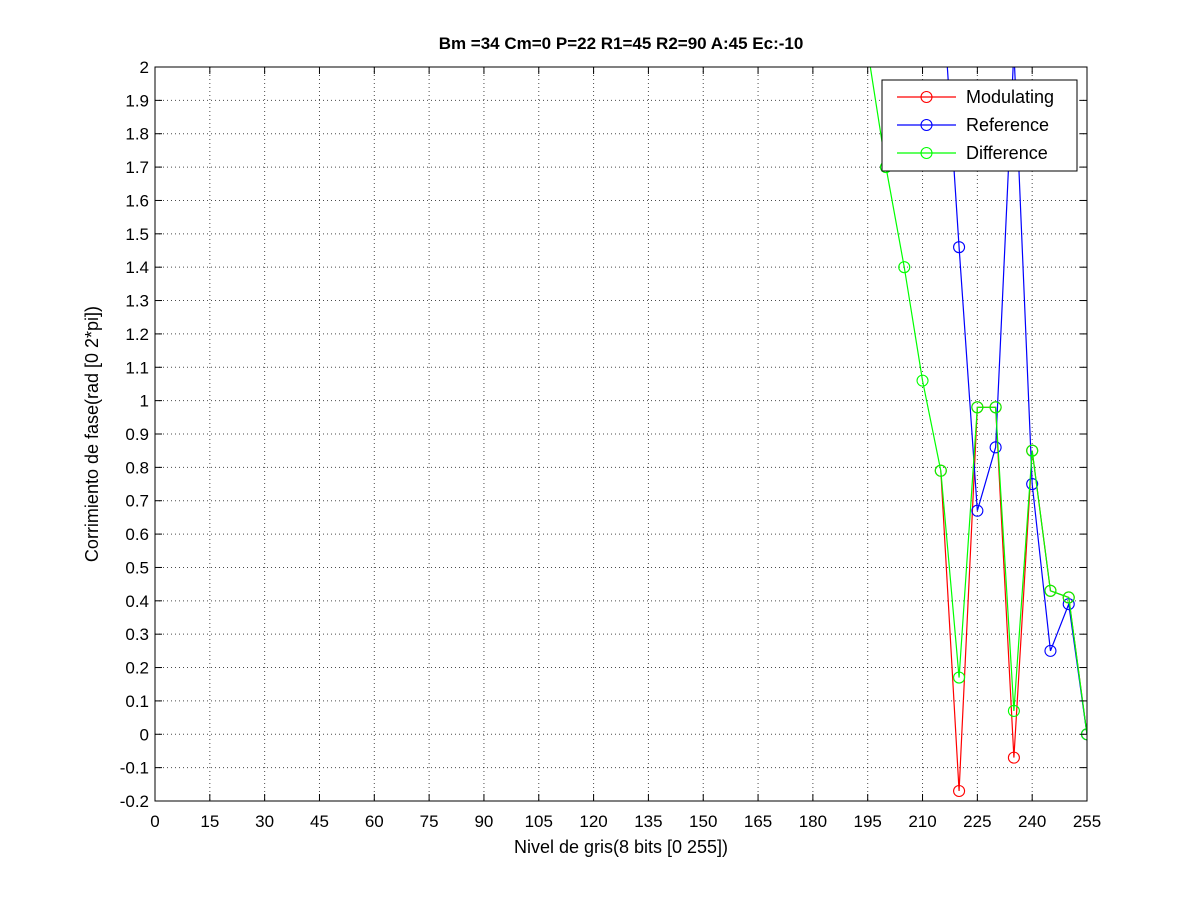 The width and height of the screenshot is (1200, 900). I want to click on y-tick-label: 1.5, so click(137, 234).